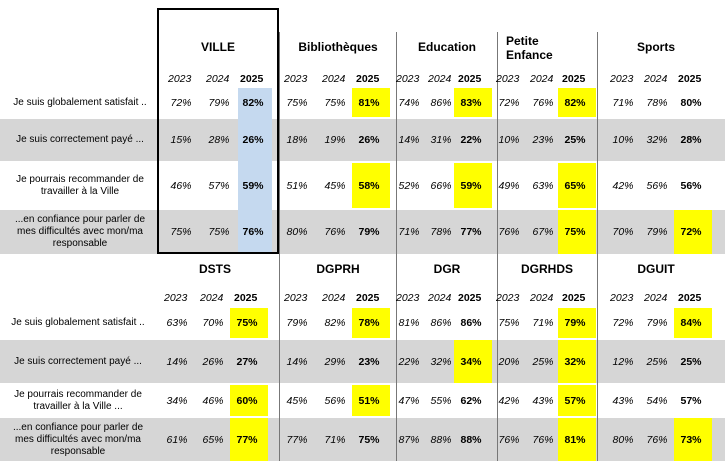  I want to click on bottom-cell: 77%, so click(247, 439).